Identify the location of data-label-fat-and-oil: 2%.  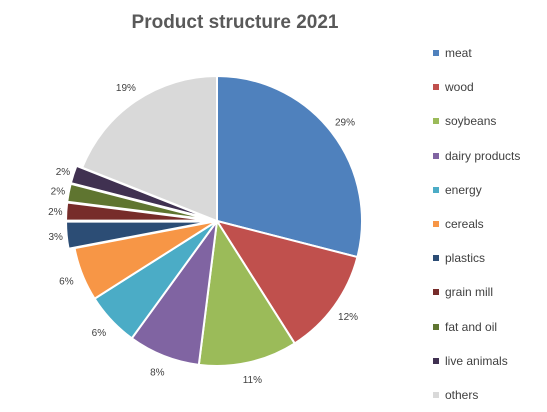
(58, 192).